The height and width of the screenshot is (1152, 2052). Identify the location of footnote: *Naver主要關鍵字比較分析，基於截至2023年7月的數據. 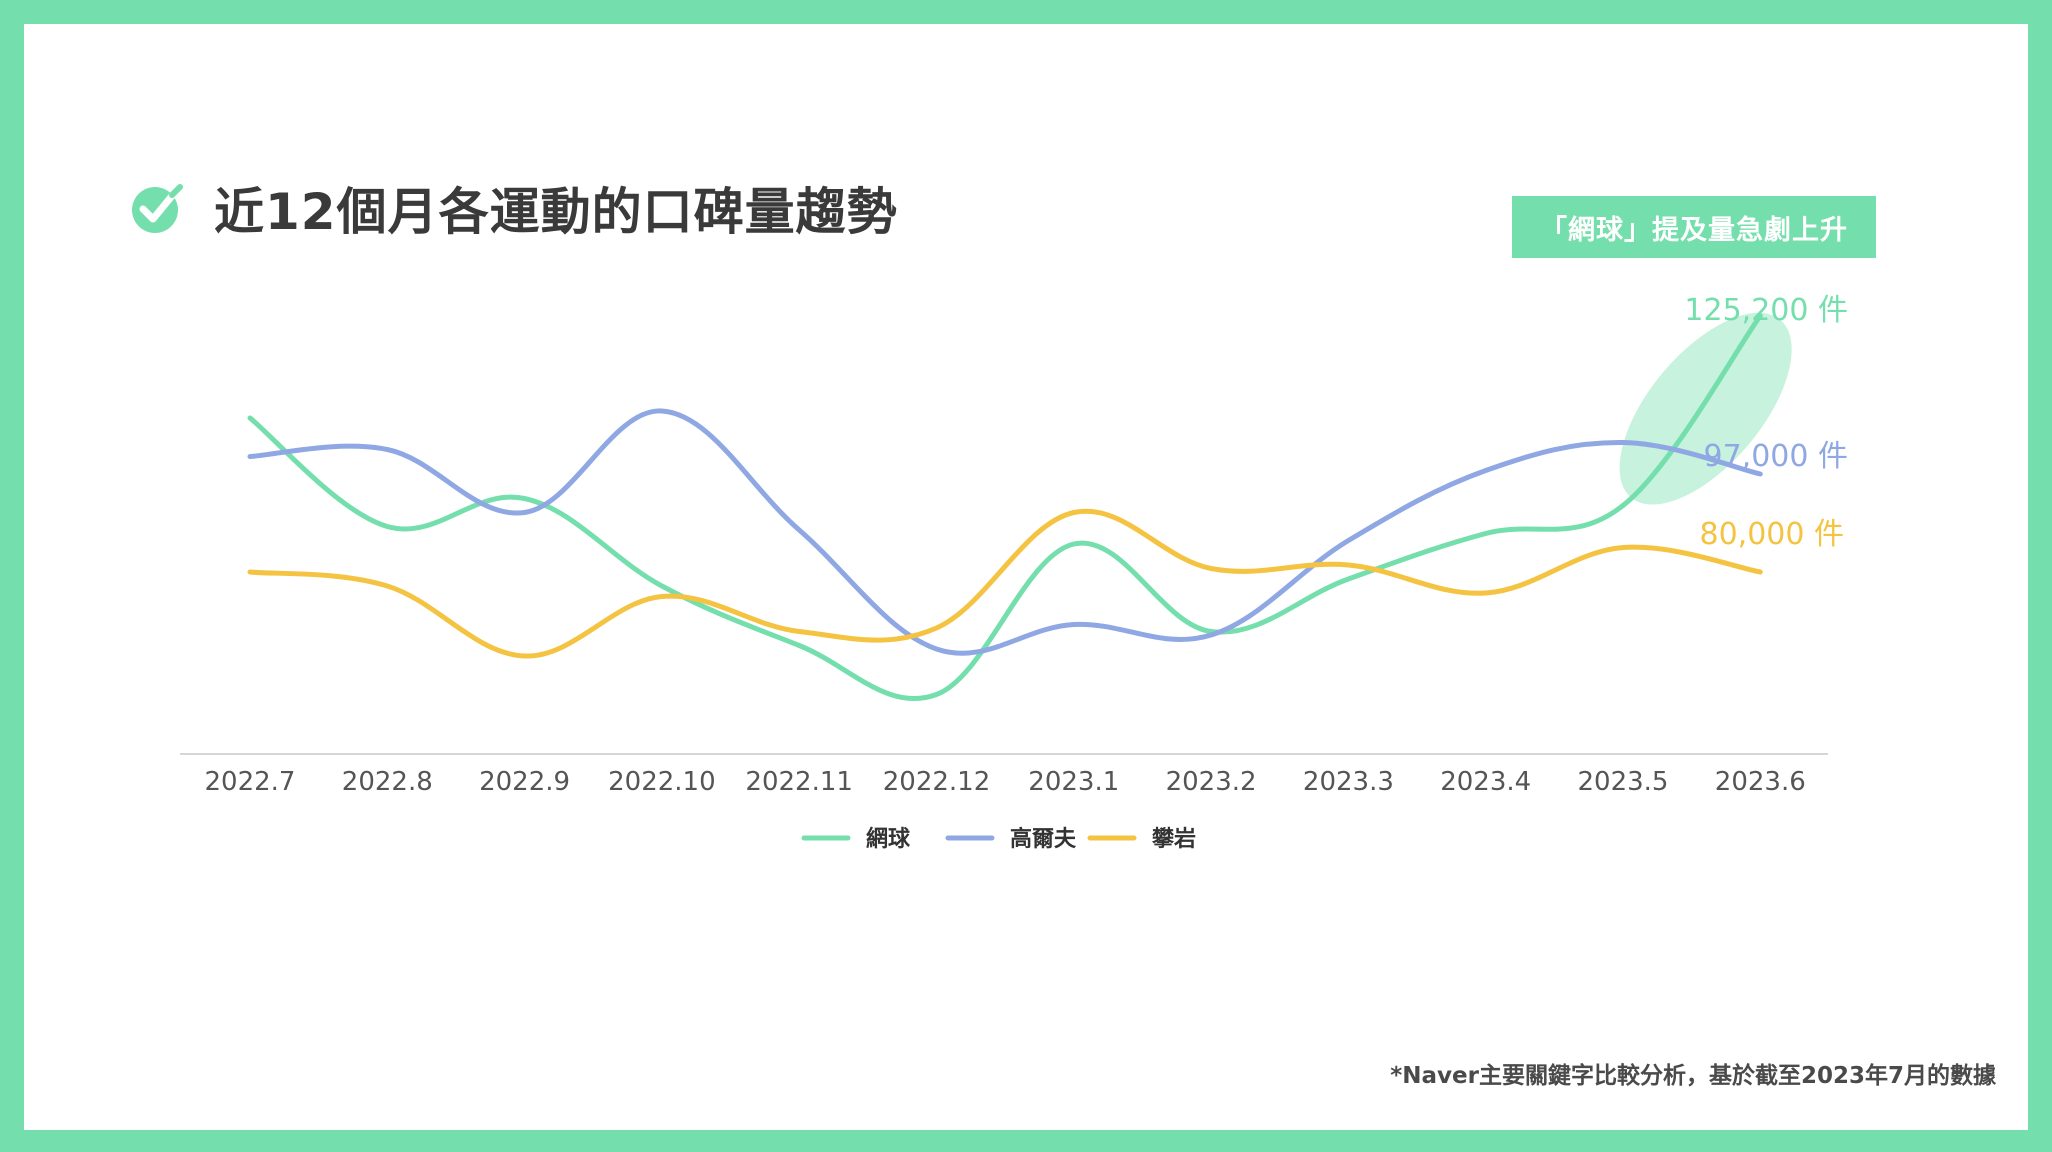
(1693, 1076).